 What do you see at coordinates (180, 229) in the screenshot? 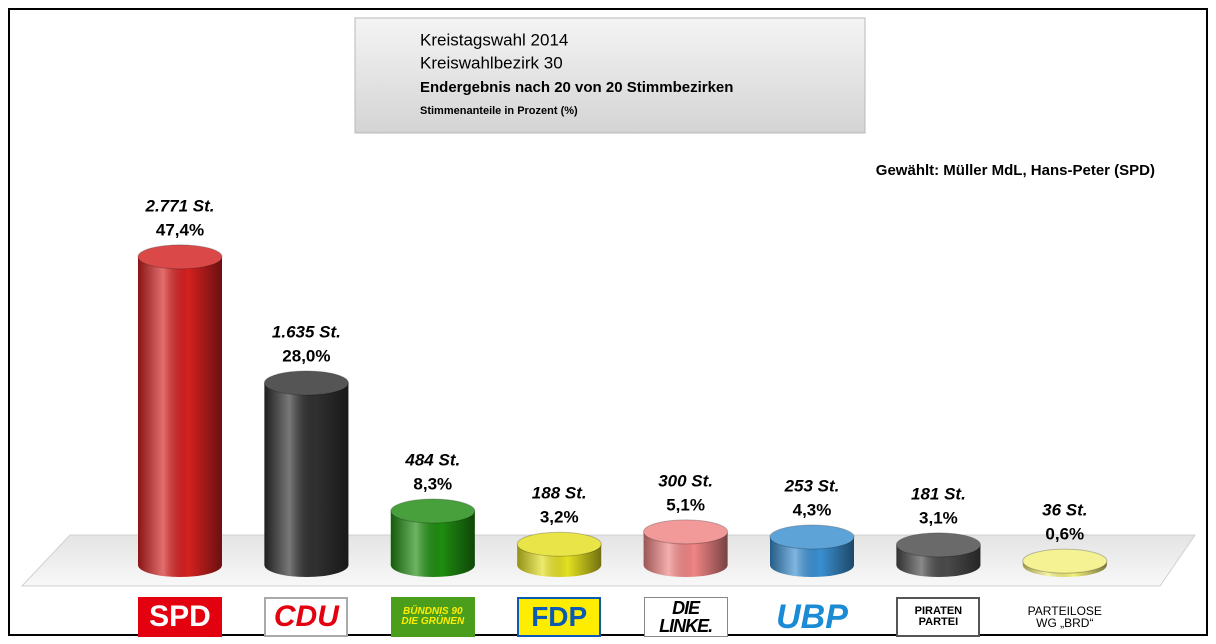
I see `value-label: 47,4%` at bounding box center [180, 229].